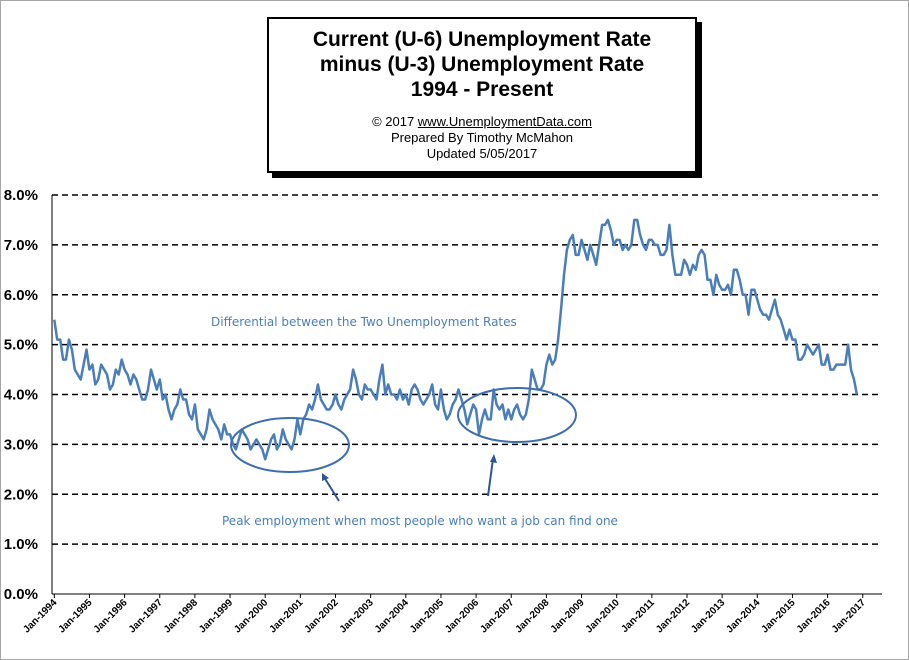  I want to click on x-tick-label: Jan-2002, so click(322, 616).